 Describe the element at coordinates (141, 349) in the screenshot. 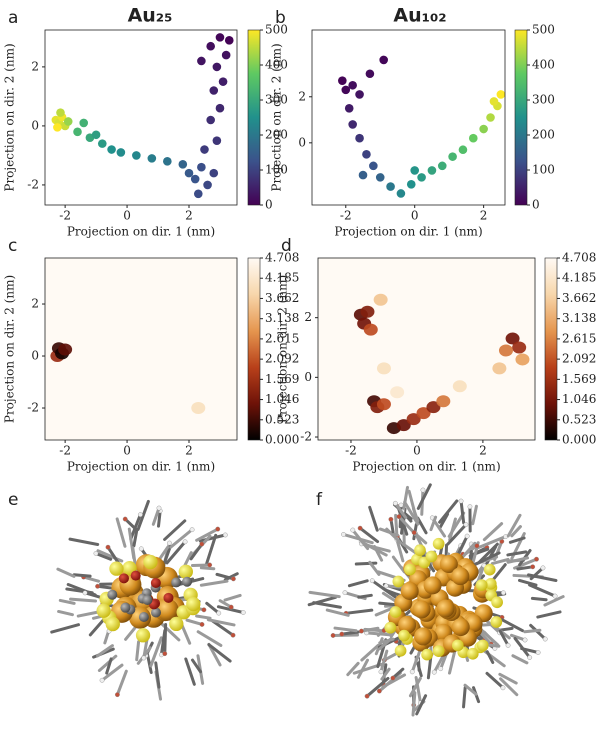

I see `plot-background` at that location.